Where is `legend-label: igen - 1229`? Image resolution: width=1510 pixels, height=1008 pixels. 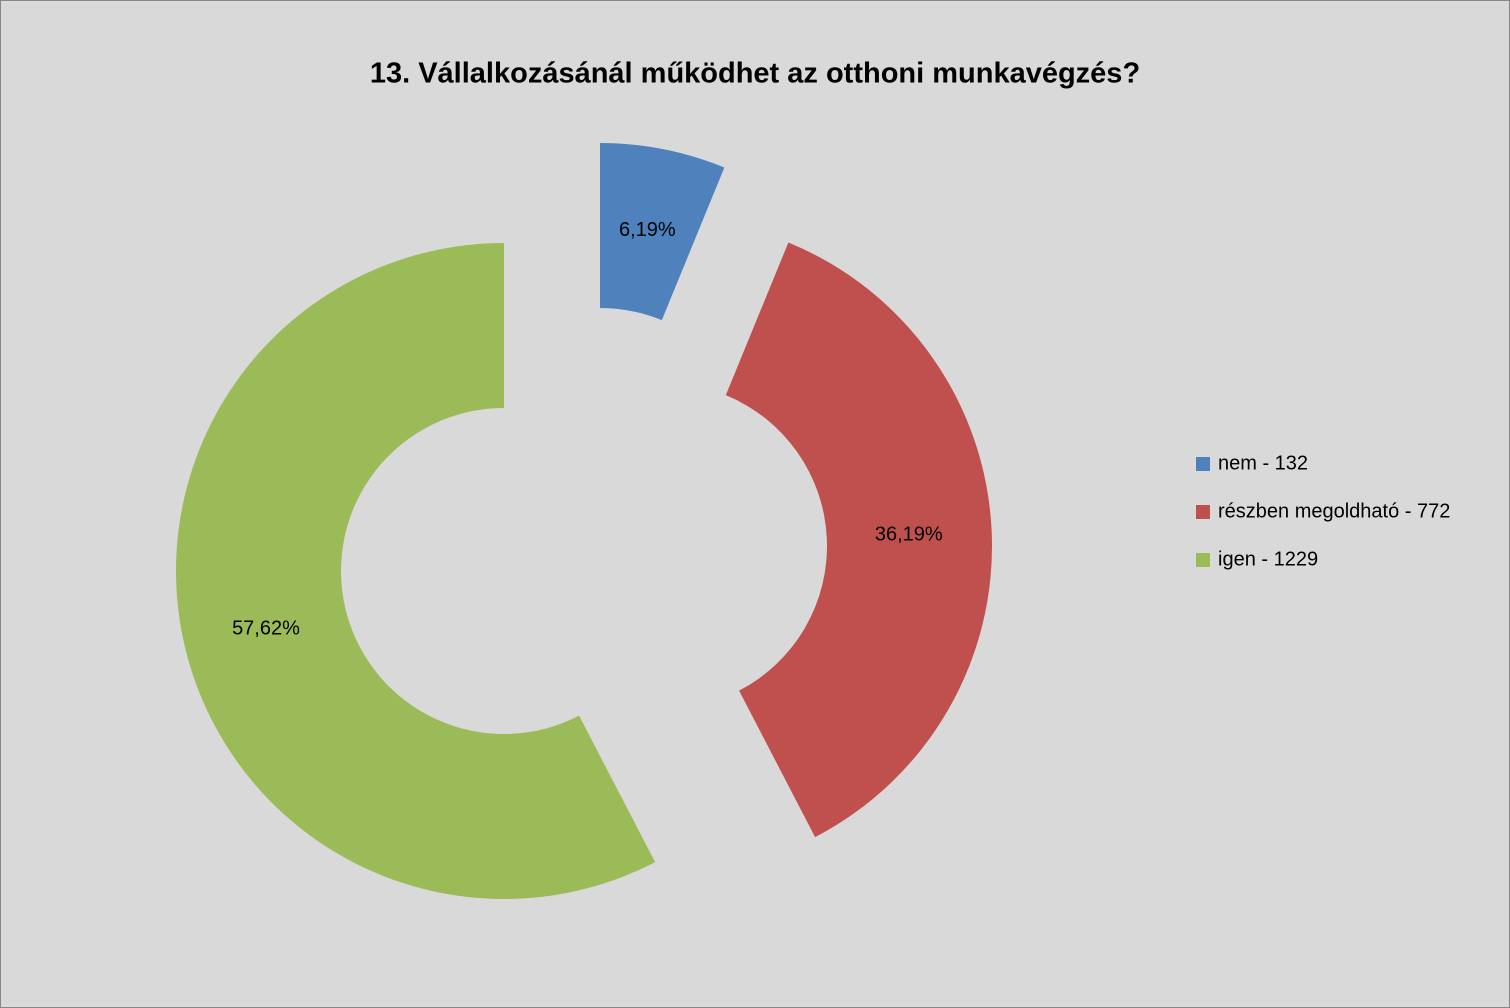
legend-label: igen - 1229 is located at coordinates (1268, 559).